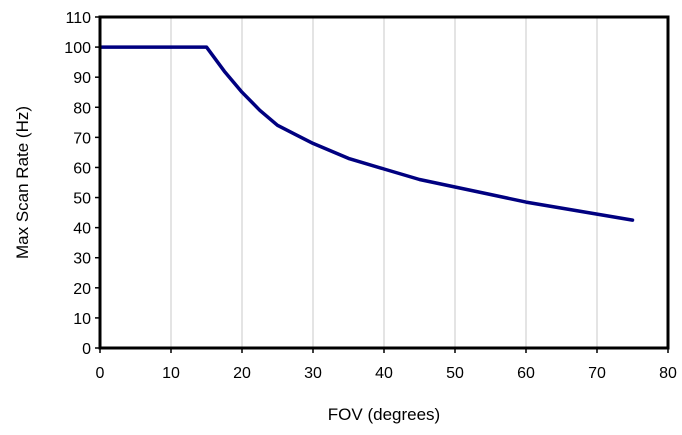 The image size is (682, 435). Describe the element at coordinates (242, 373) in the screenshot. I see `x-tick-label: 20` at that location.